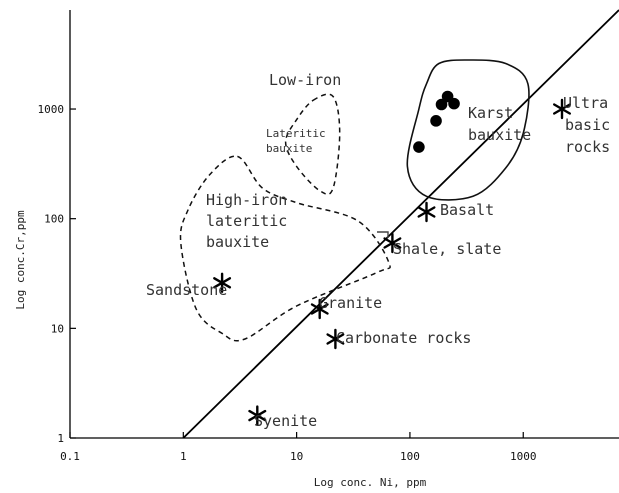 This screenshot has width=619, height=493. I want to click on label-carbonate-rocks: Carbonate rocks, so click(403, 338).